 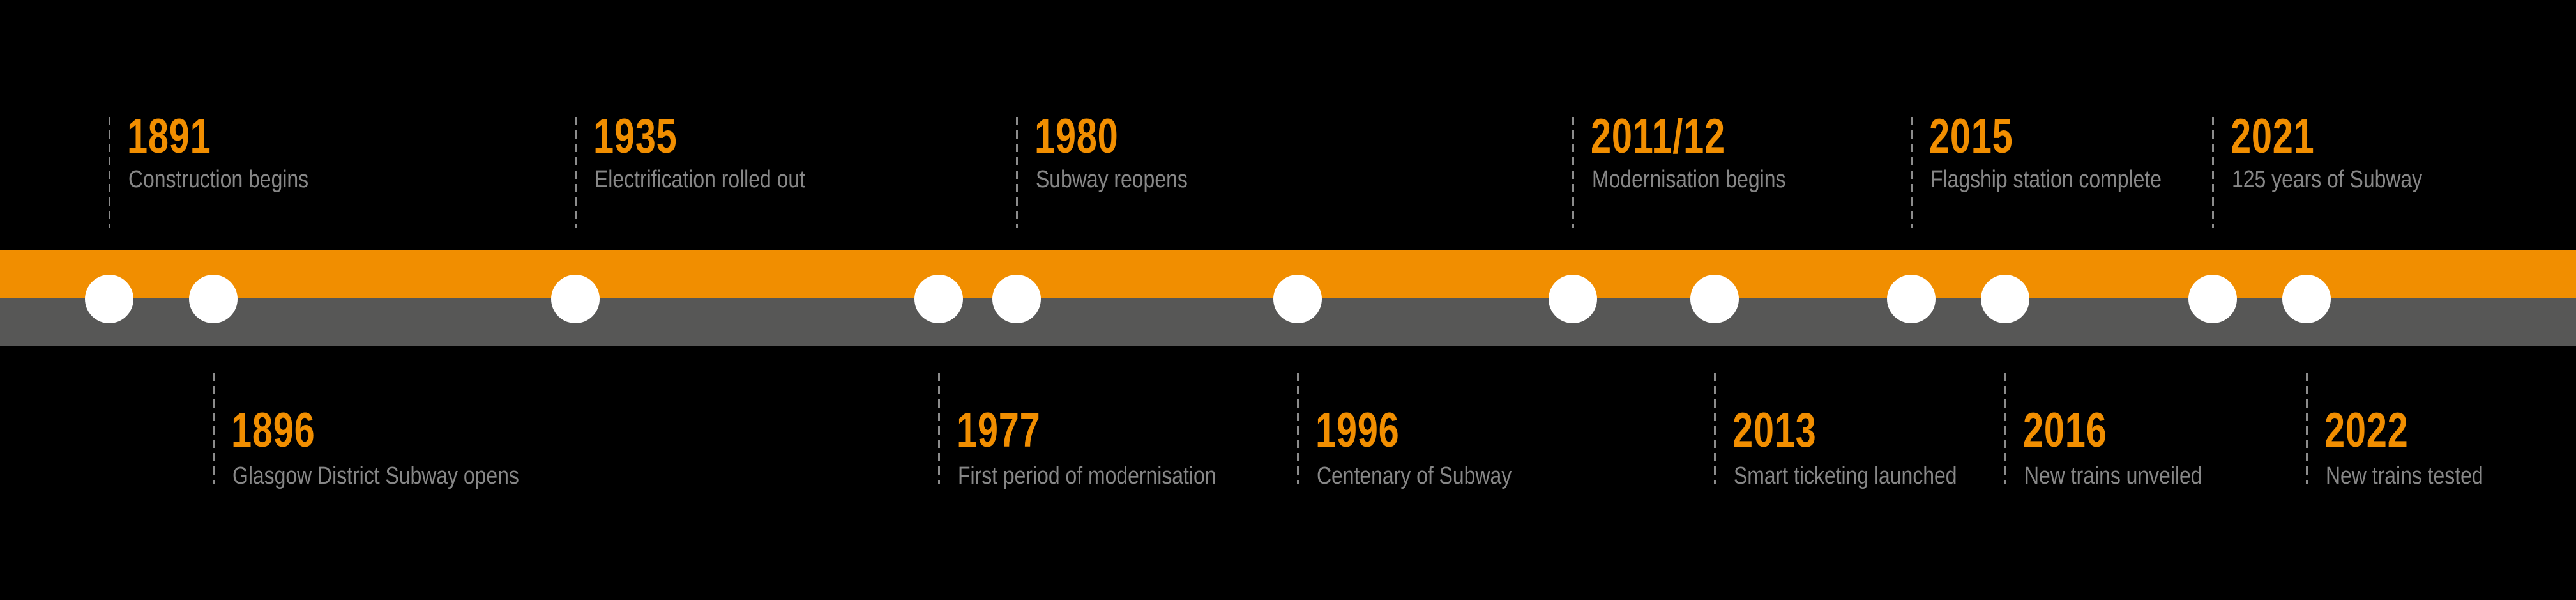 What do you see at coordinates (2367, 430) in the screenshot?
I see `event-year: 2022` at bounding box center [2367, 430].